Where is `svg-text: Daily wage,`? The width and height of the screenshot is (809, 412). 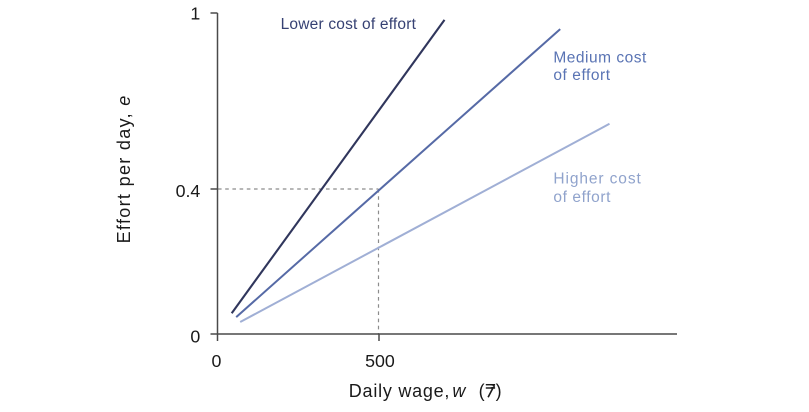
svg-text: Daily wage, is located at coordinates (399, 391).